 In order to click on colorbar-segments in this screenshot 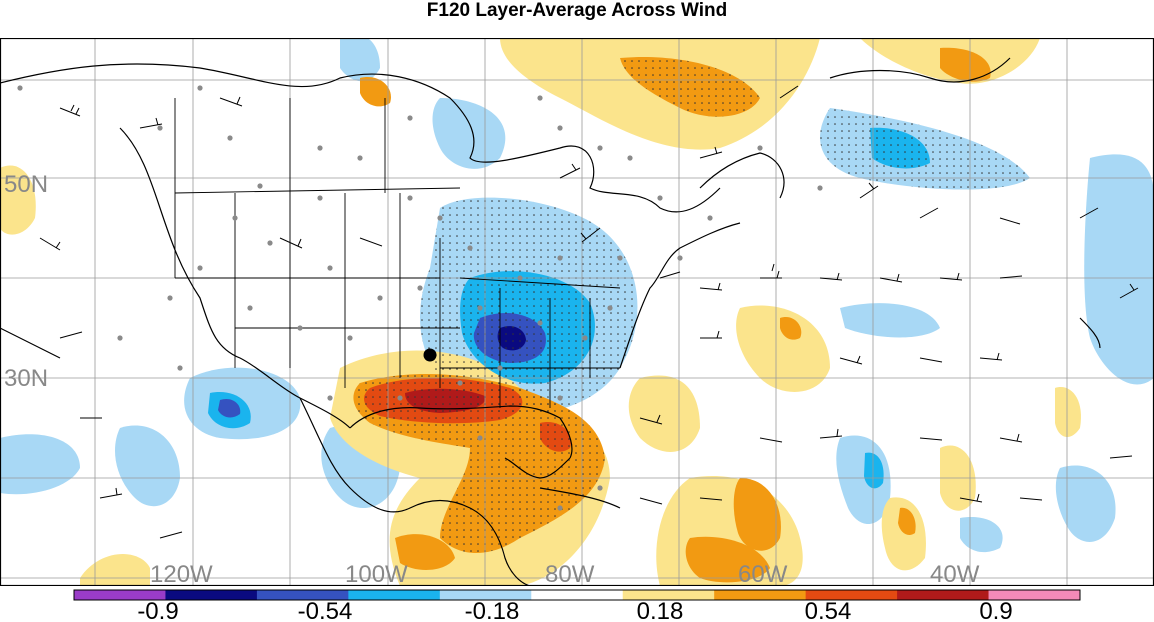, I will do `click(577, 595)`.